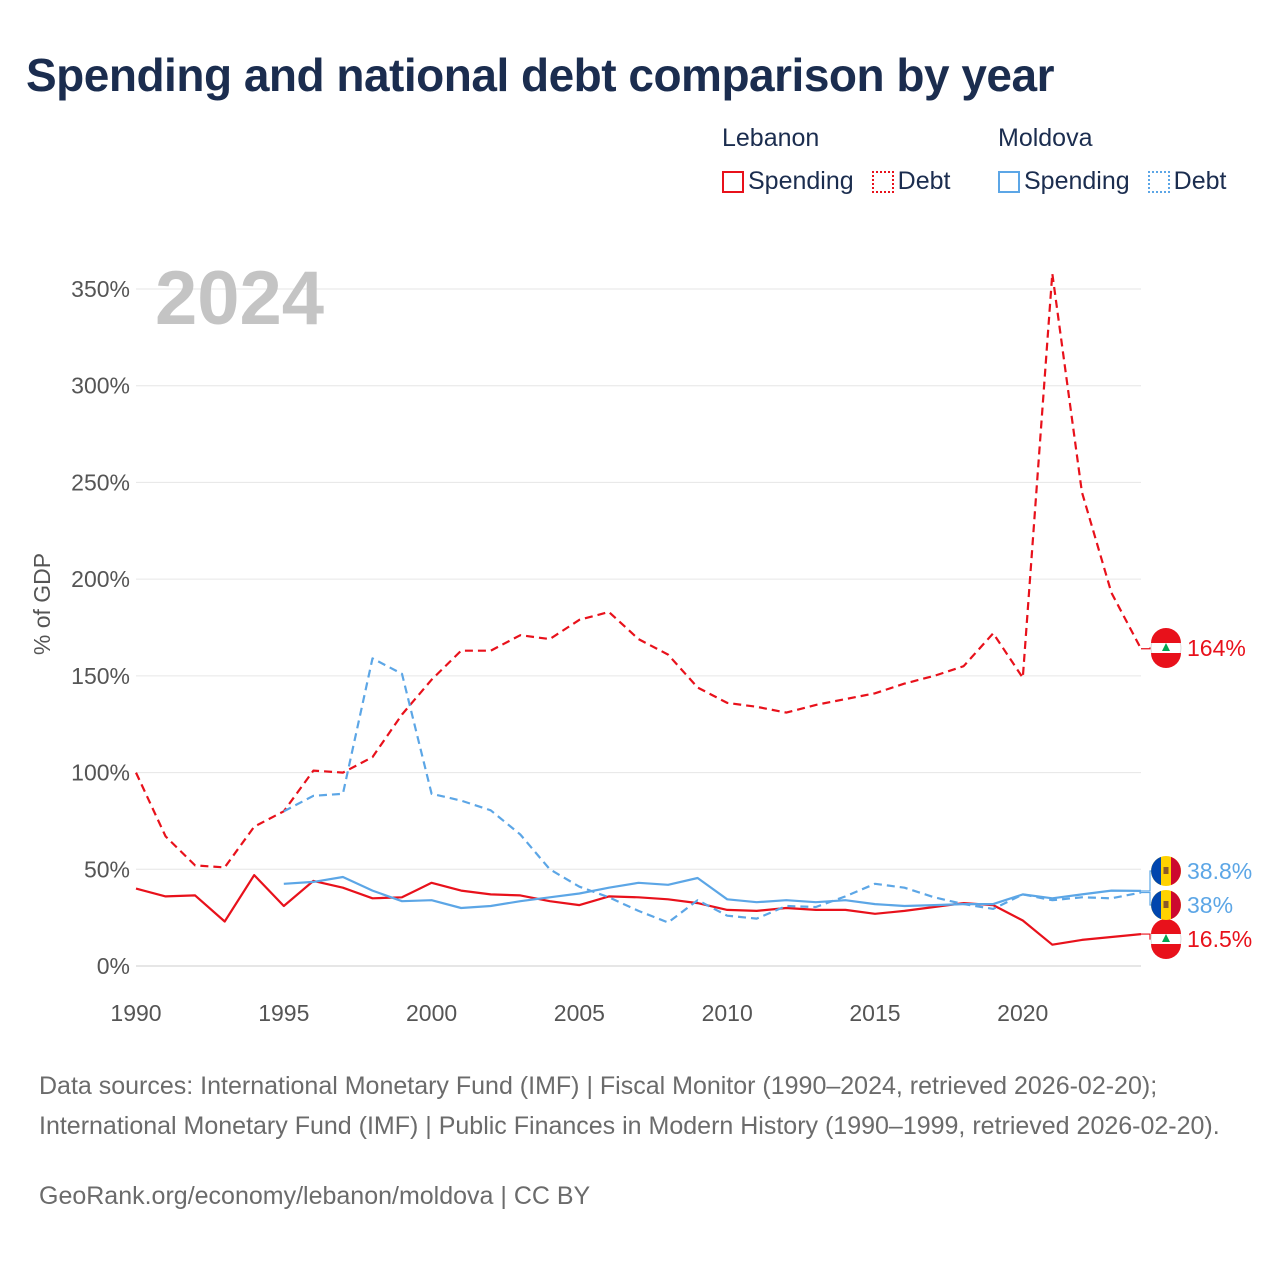 This screenshot has width=1280, height=1280. What do you see at coordinates (727, 1013) in the screenshot?
I see `x-tick-label: 2010` at bounding box center [727, 1013].